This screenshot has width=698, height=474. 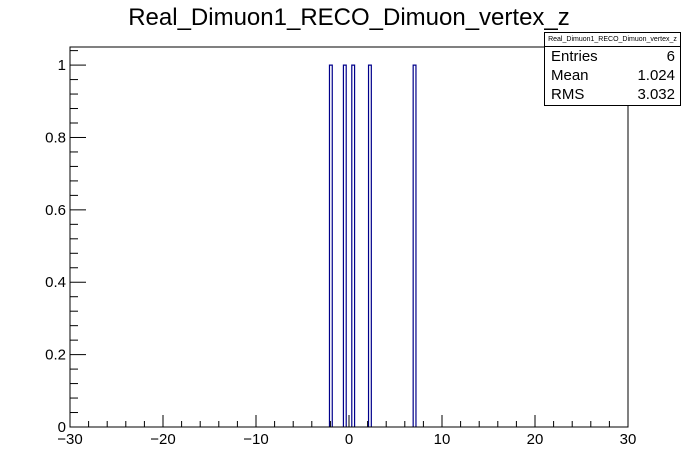 I want to click on y-tick-label: 0.8, so click(x=55, y=137).